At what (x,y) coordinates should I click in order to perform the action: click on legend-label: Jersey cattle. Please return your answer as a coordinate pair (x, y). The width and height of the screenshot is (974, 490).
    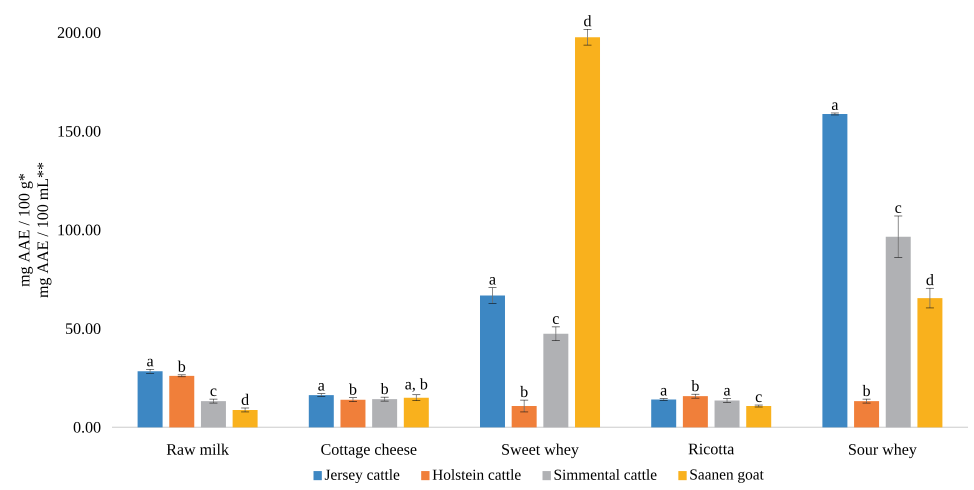
    Looking at the image, I should click on (362, 476).